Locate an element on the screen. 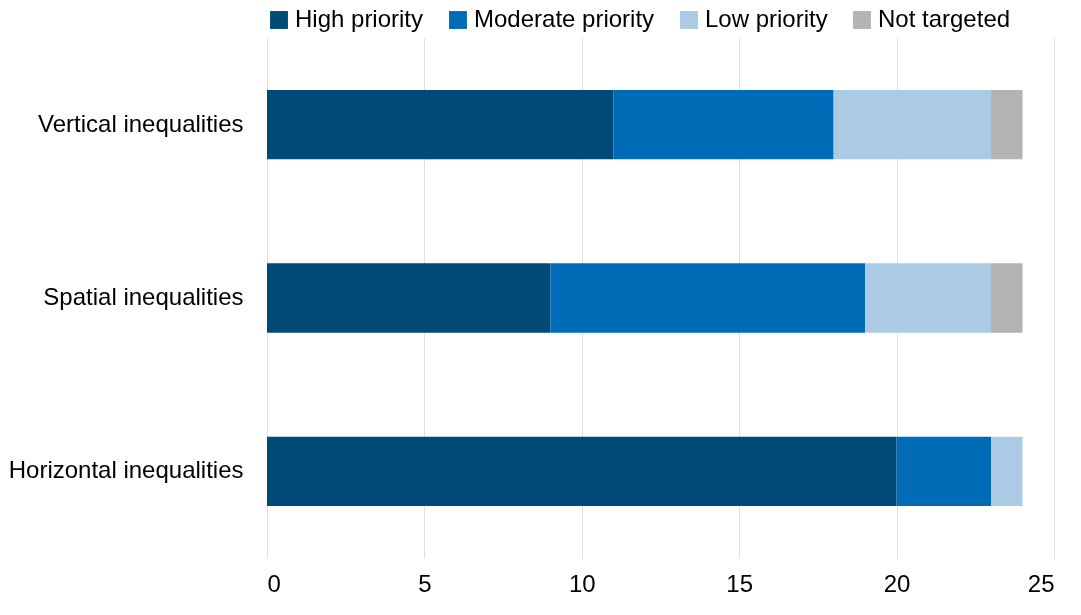 This screenshot has width=1081, height=615. x-tick-label: 10 is located at coordinates (582, 583).